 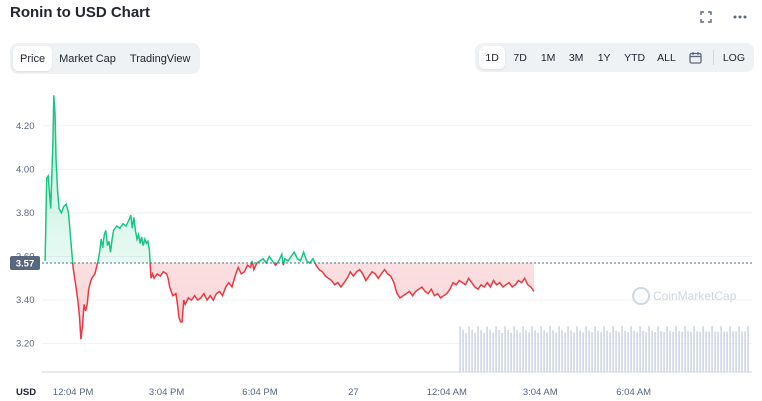 I want to click on tab-7d: 7D, so click(x=520, y=57).